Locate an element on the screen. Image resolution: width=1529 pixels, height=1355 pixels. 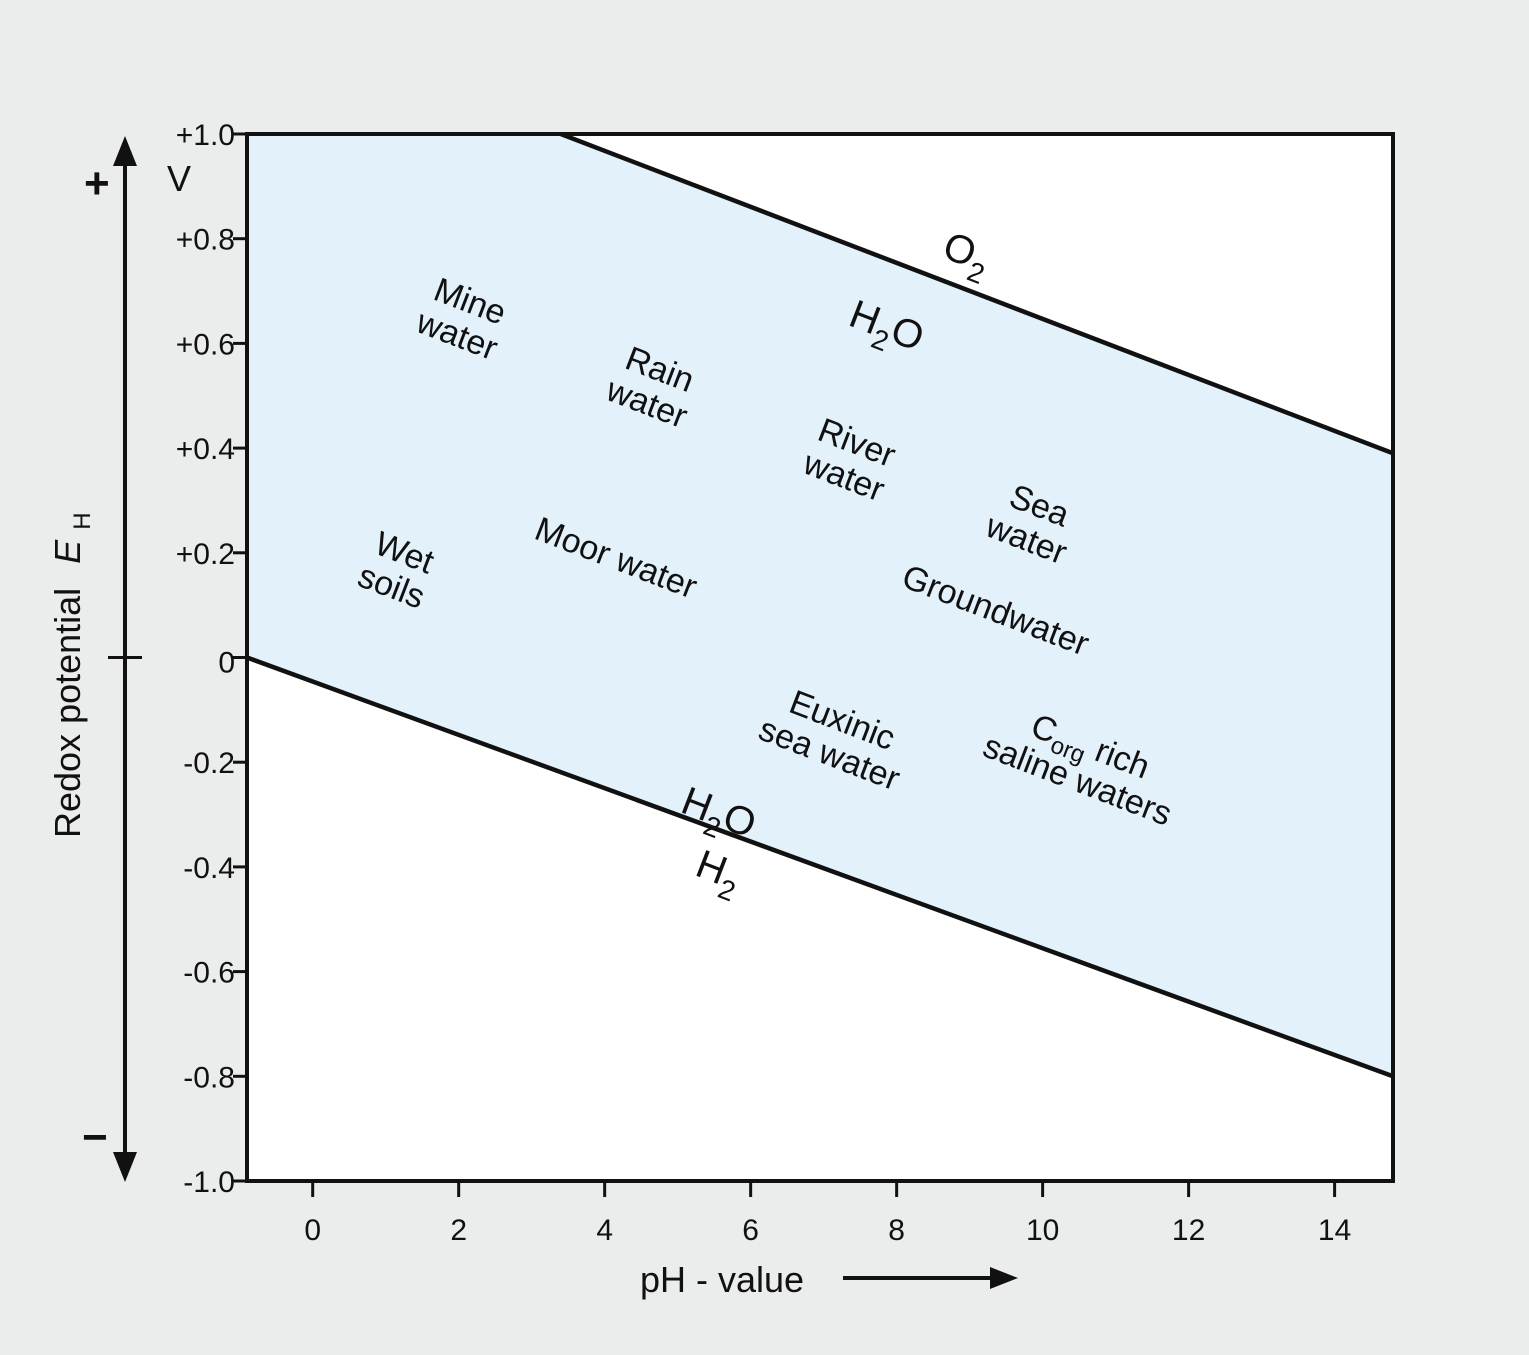
y-axis-title-subscript: H is located at coordinates (82, 520).